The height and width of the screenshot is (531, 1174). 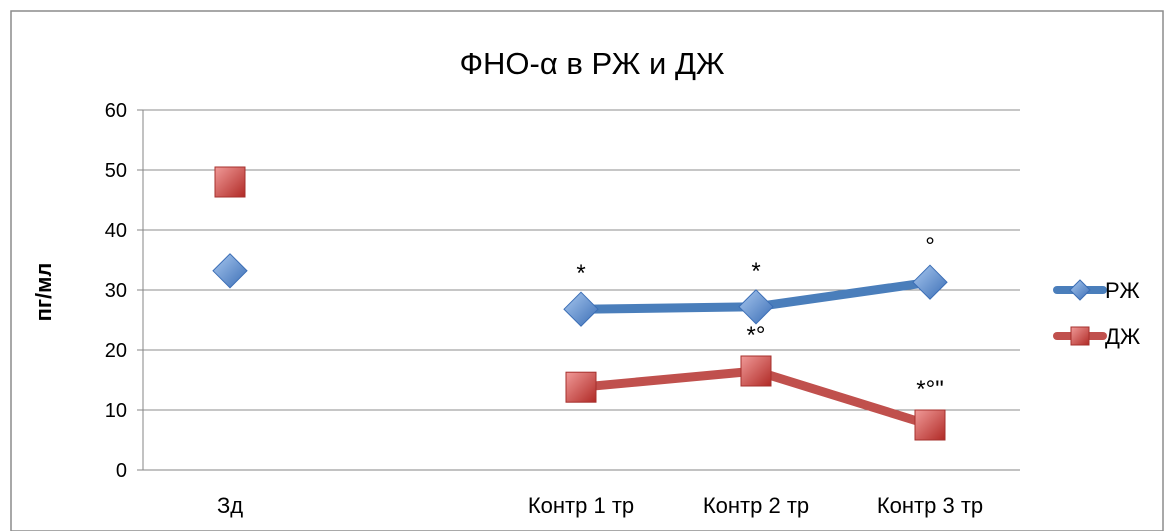 What do you see at coordinates (1097, 336) in the screenshot?
I see `legend-entry: ДЖ` at bounding box center [1097, 336].